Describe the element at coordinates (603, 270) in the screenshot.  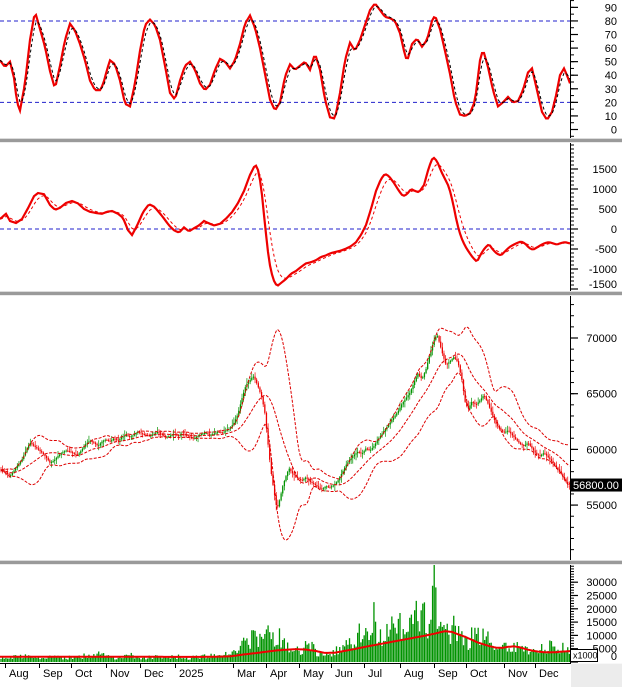
I see `y-axis-label: -1000` at that location.